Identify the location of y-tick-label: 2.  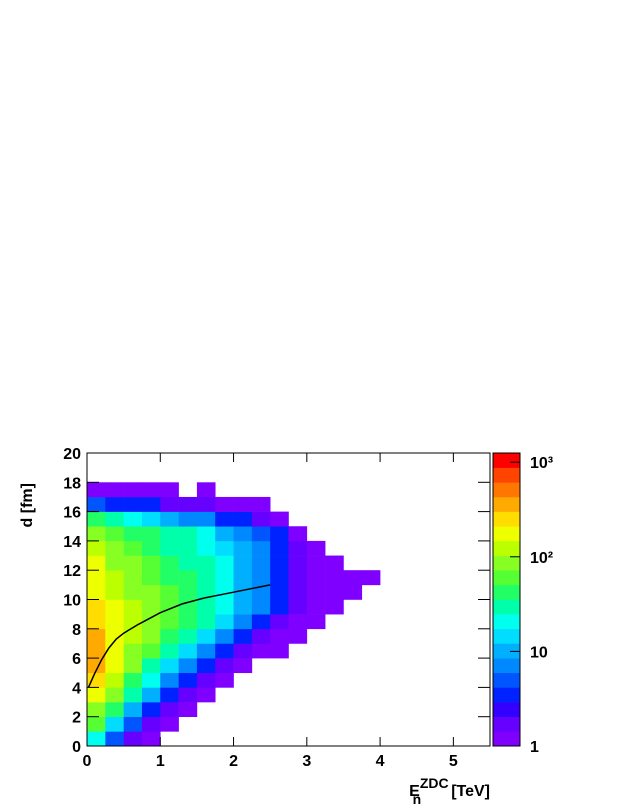
(76, 718).